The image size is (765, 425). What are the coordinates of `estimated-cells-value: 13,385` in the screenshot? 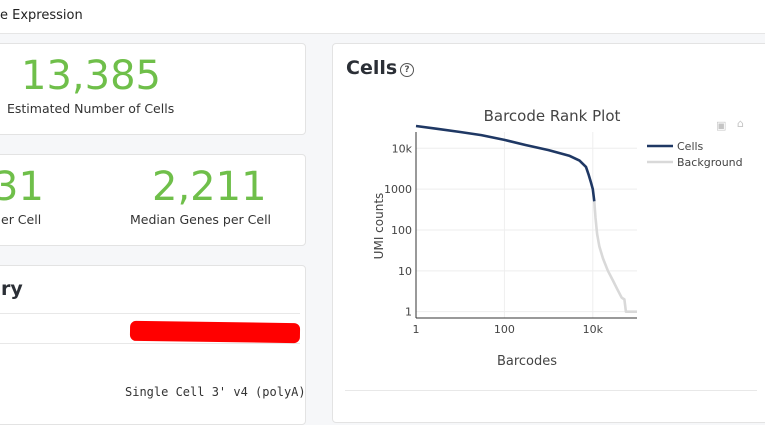 It's located at (91, 76).